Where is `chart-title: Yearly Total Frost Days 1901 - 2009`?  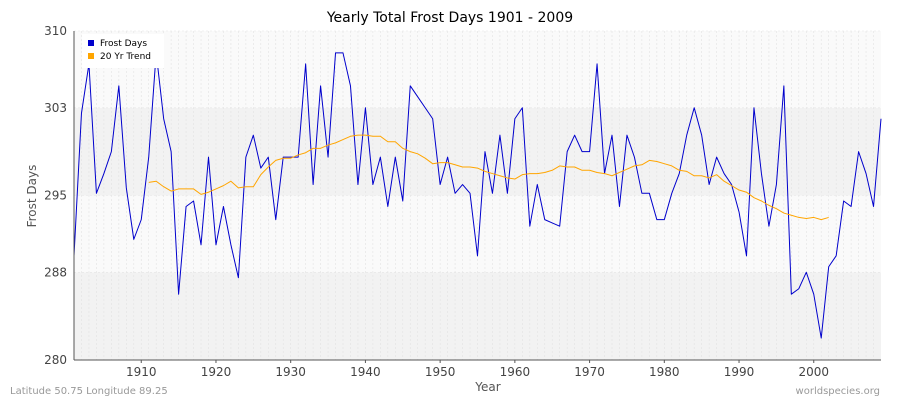 chart-title: Yearly Total Frost Days 1901 - 2009 is located at coordinates (449, 18).